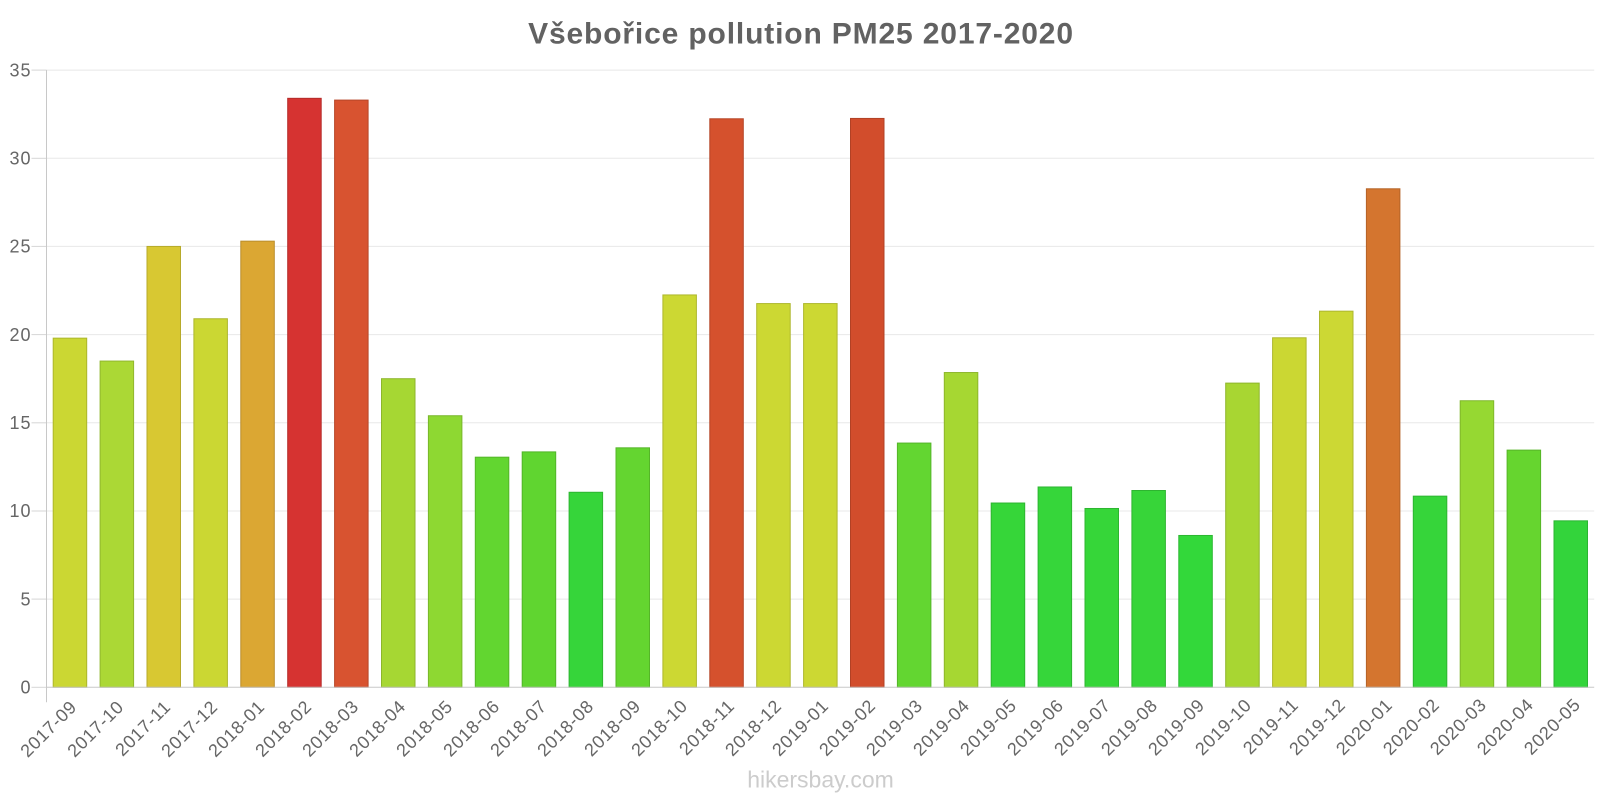 The height and width of the screenshot is (800, 1600). Describe the element at coordinates (25, 599) in the screenshot. I see `svg-text: 5` at that location.